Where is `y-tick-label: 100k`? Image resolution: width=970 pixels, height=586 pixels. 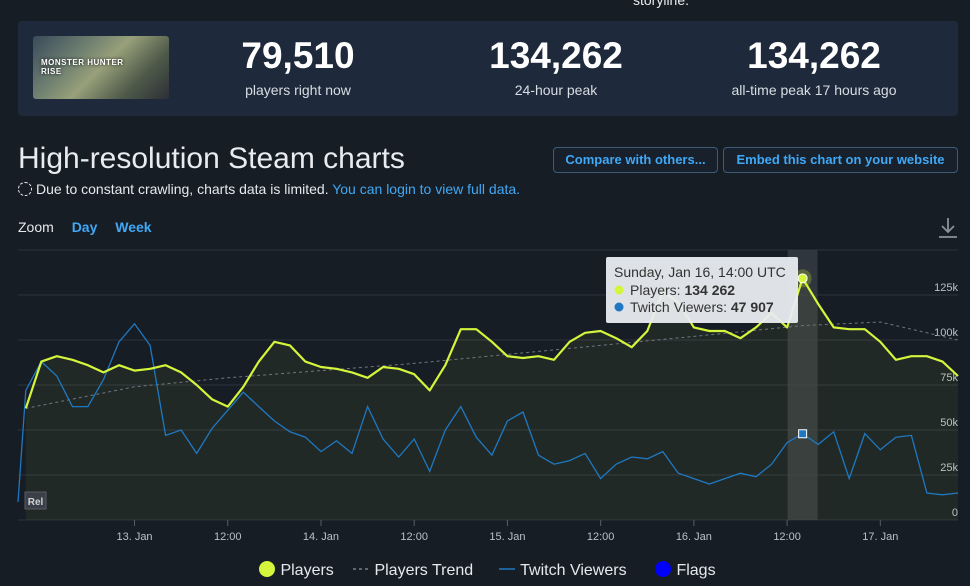
y-tick-label: 100k is located at coordinates (946, 333).